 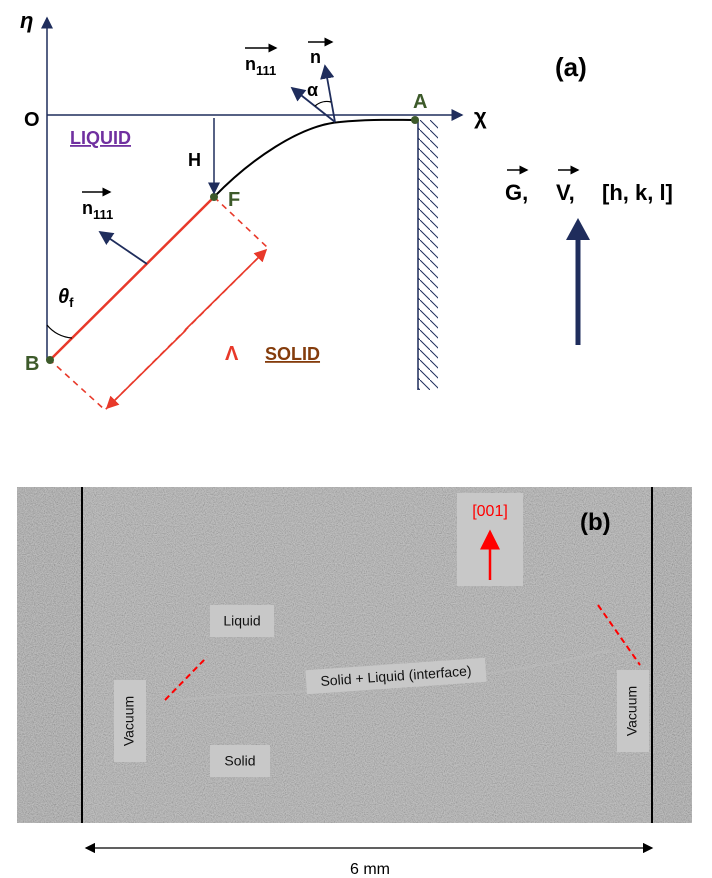 What do you see at coordinates (214, 197) in the screenshot?
I see `point-f` at bounding box center [214, 197].